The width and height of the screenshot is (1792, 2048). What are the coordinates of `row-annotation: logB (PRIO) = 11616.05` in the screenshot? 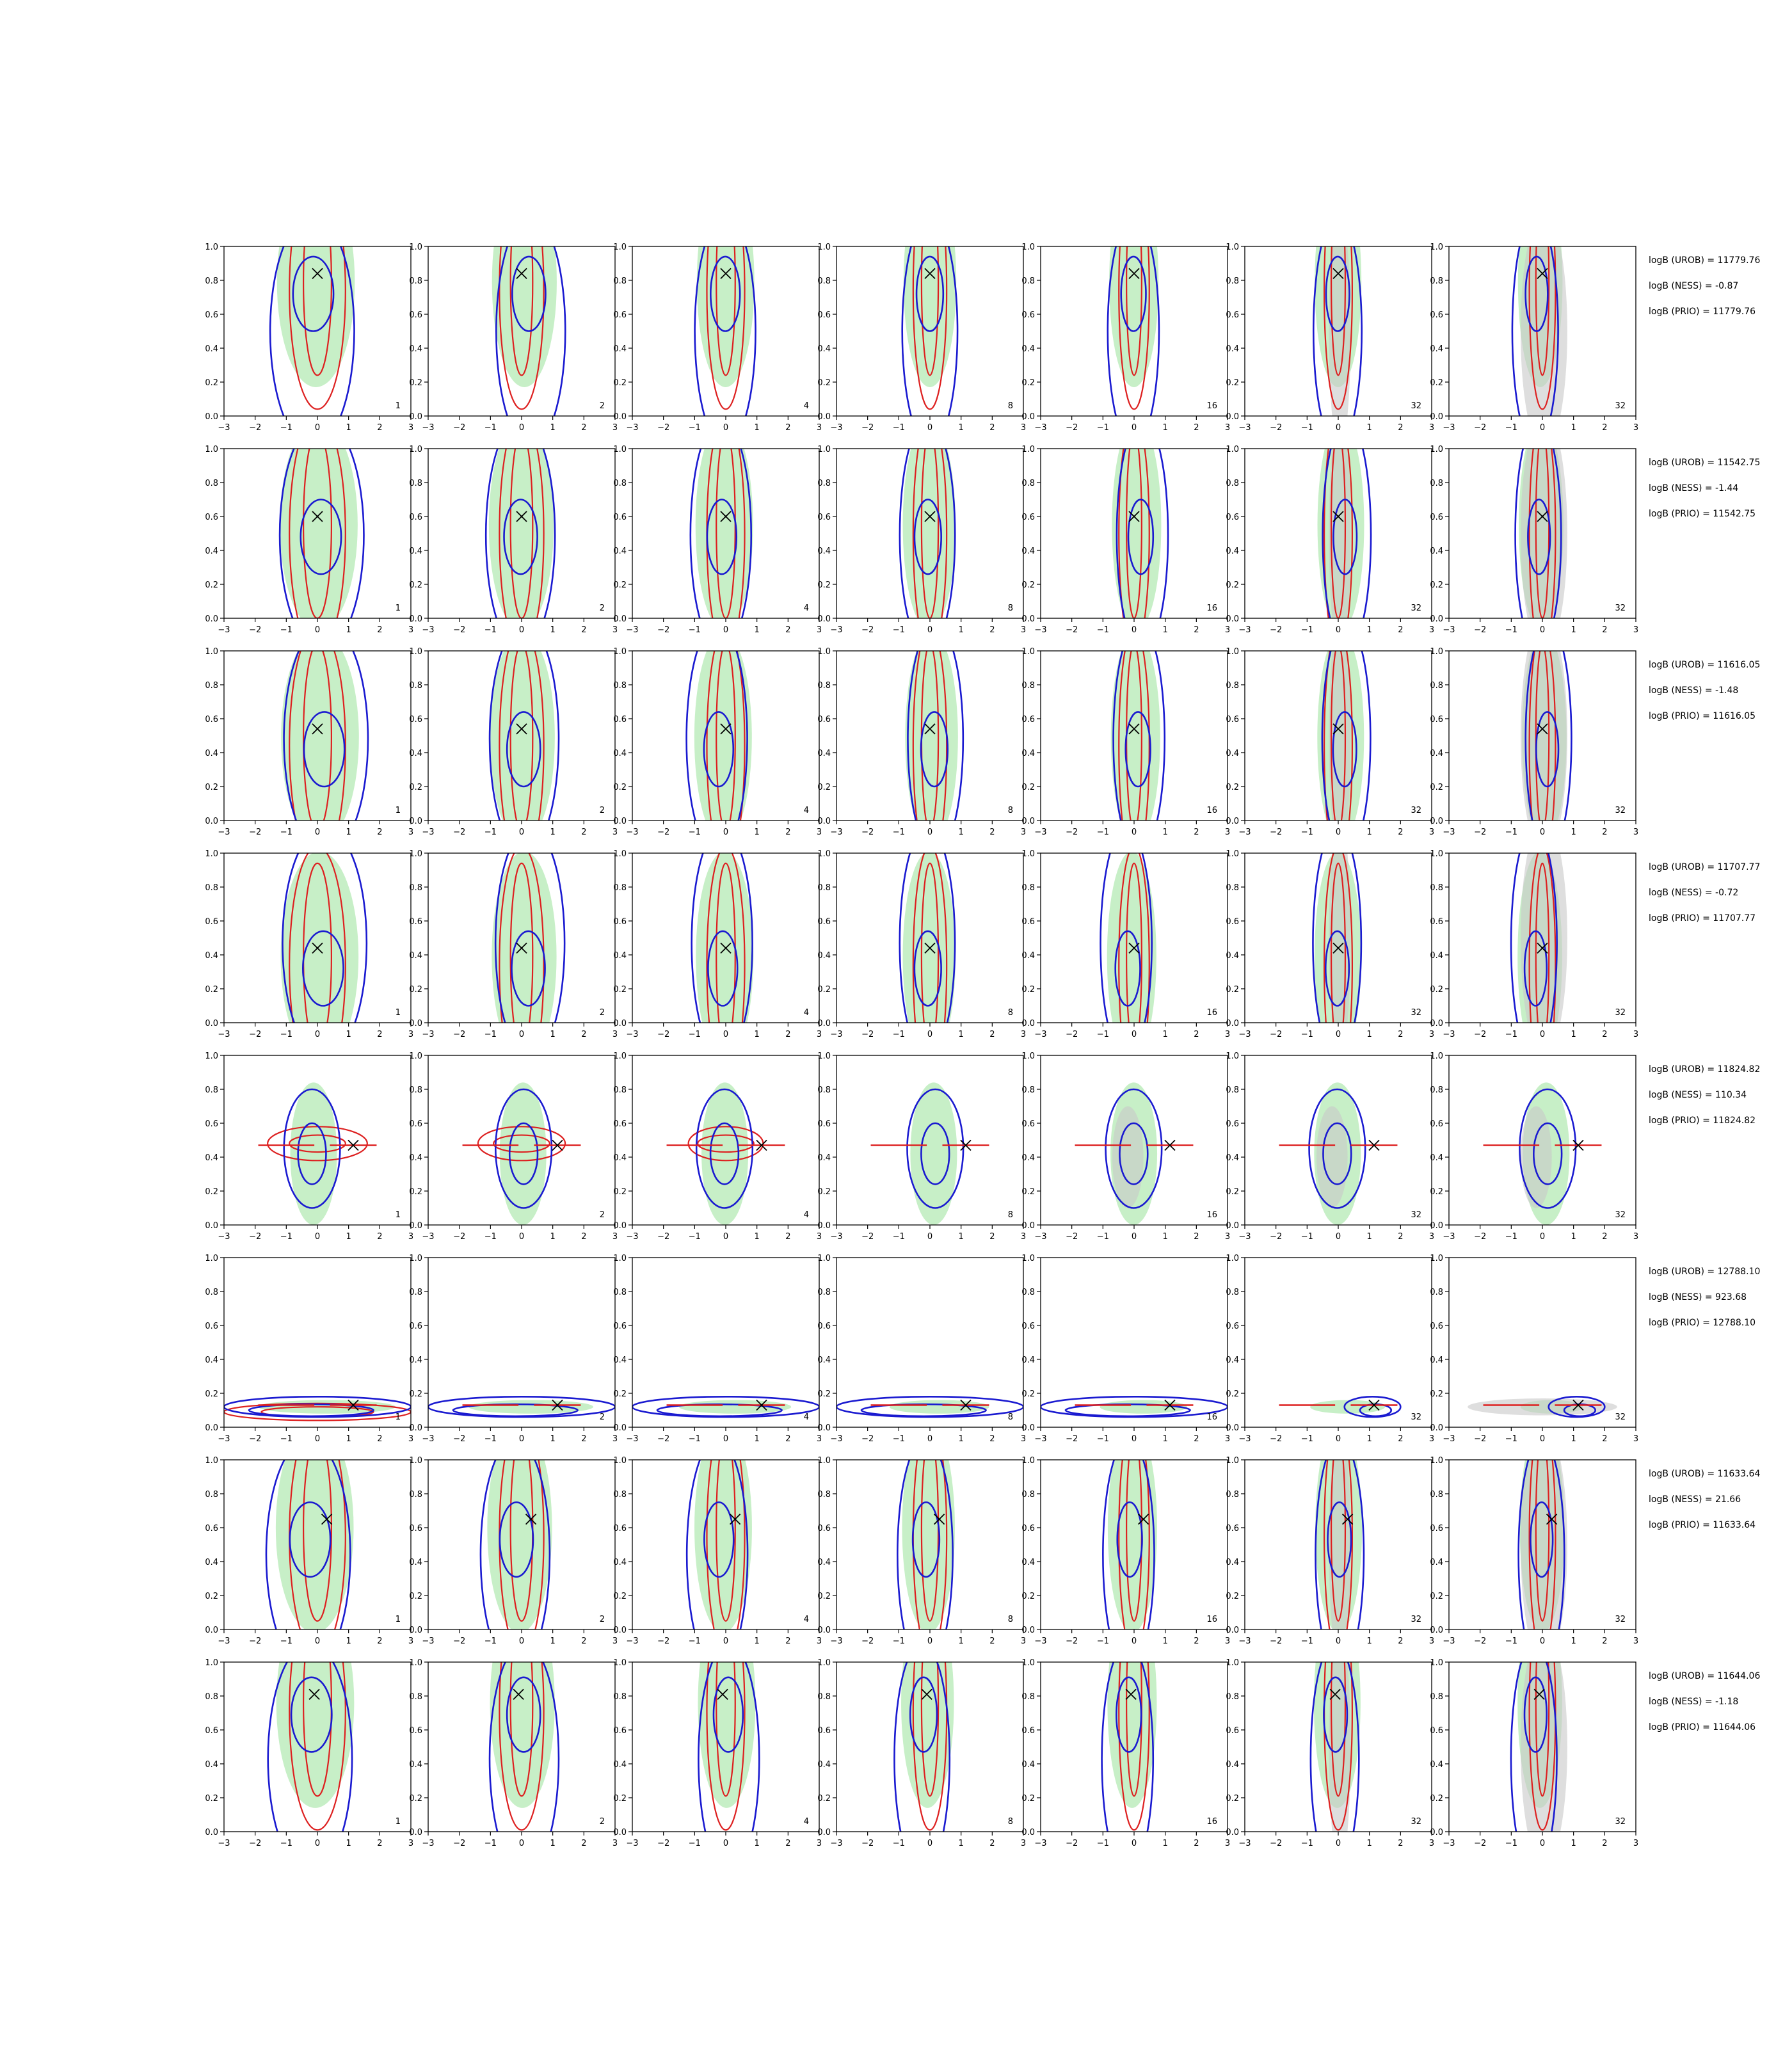 It's located at (1702, 716).